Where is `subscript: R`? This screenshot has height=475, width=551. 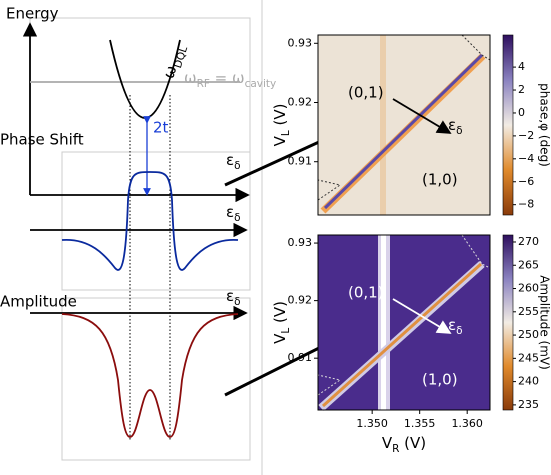 subscript: R is located at coordinates (395, 449).